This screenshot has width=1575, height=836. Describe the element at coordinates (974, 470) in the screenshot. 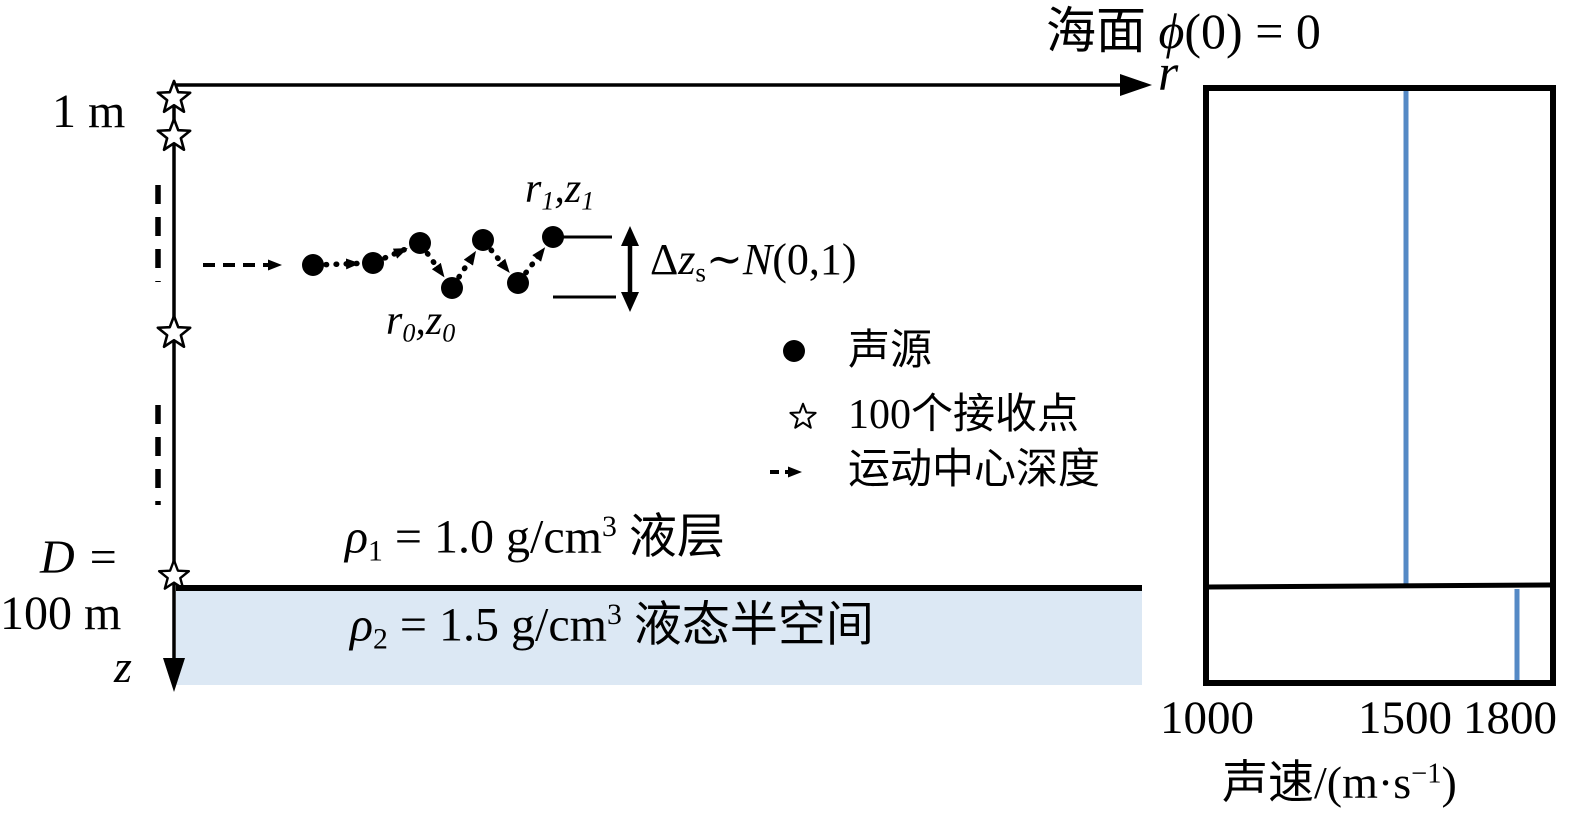

I see `legend-item-motion-depth: 运动中心深度` at that location.